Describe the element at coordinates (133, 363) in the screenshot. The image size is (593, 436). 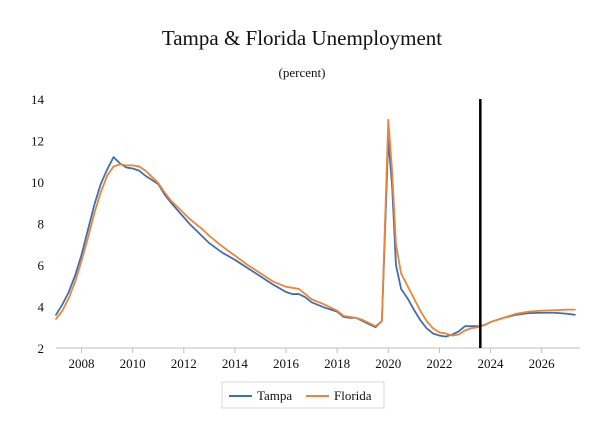
I see `x-tick-label: 2010` at that location.